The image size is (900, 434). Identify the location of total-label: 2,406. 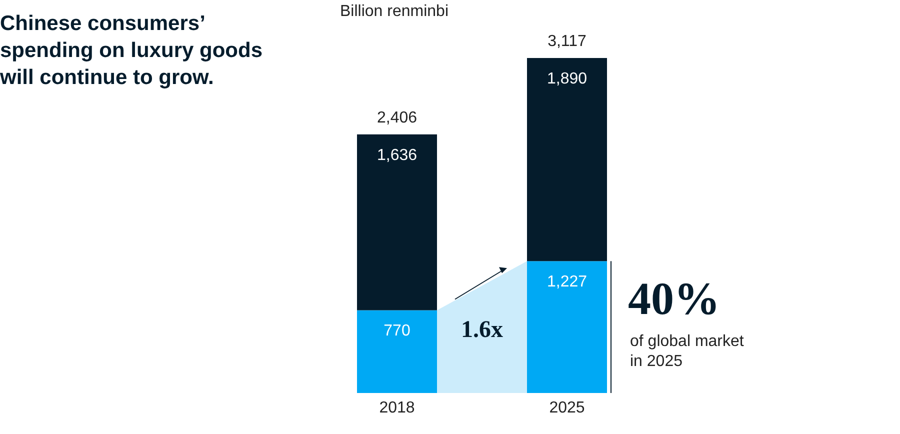
(397, 117).